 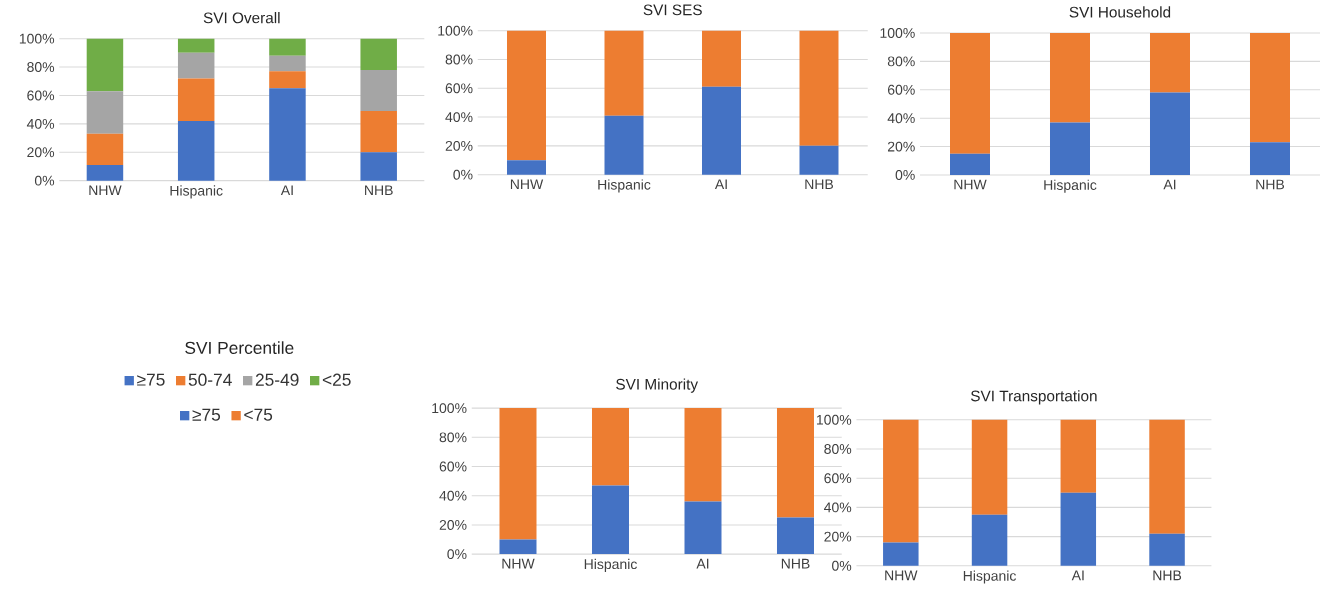 I want to click on legend-label: <75, so click(x=258, y=414).